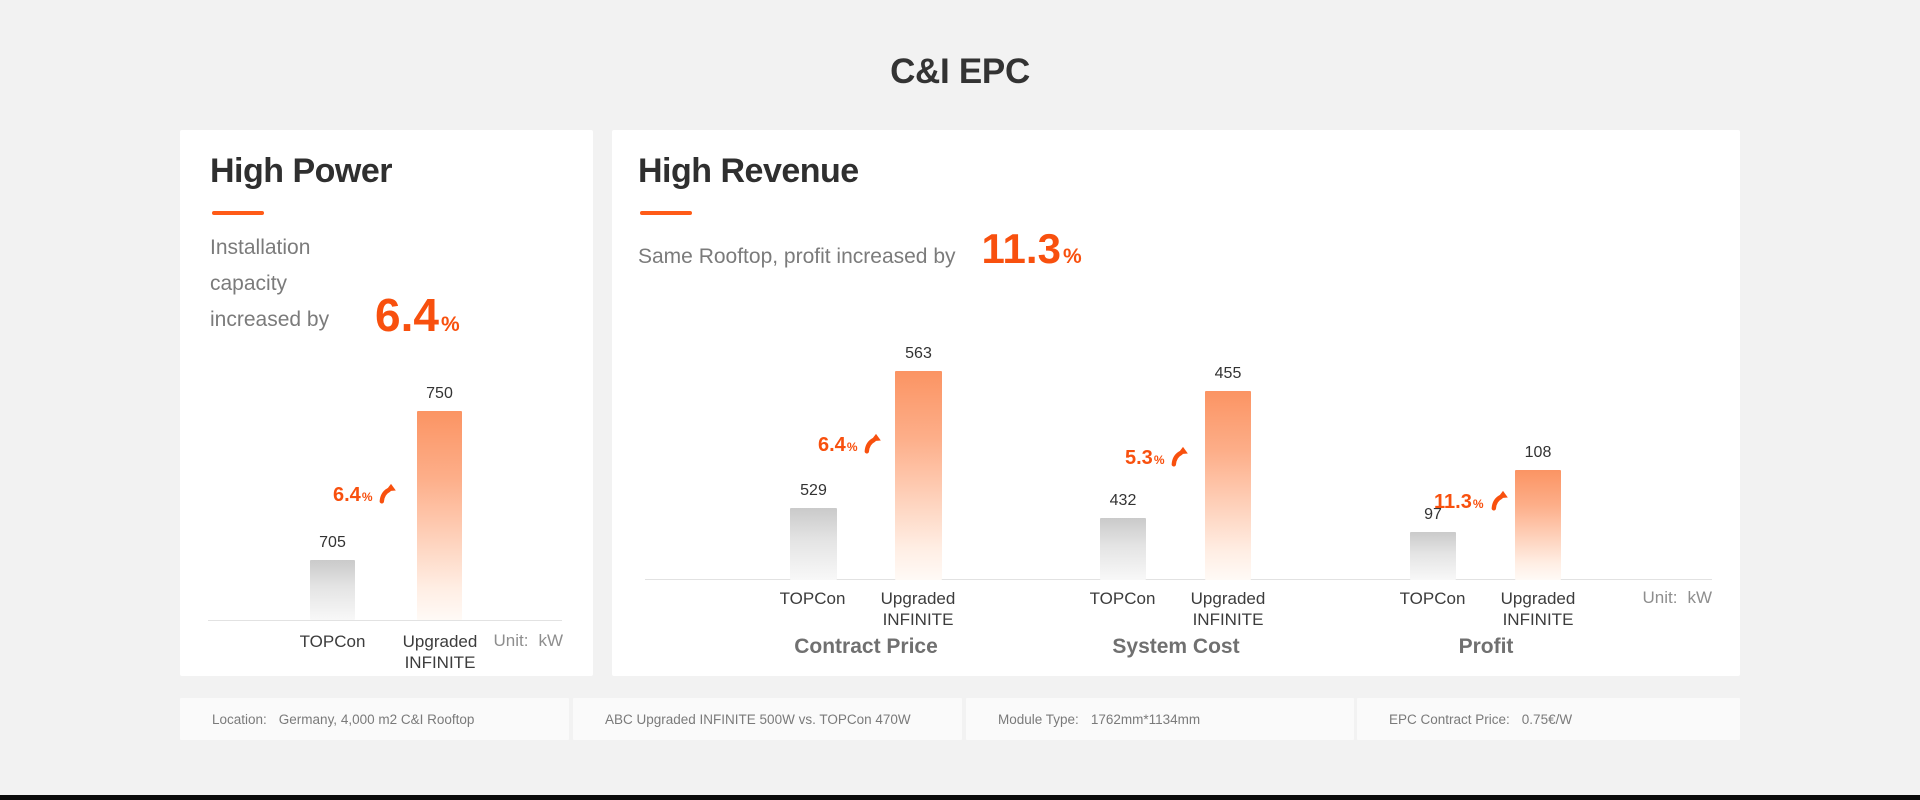 Image resolution: width=1920 pixels, height=800 pixels. I want to click on bar-value-label: 563, so click(918, 353).